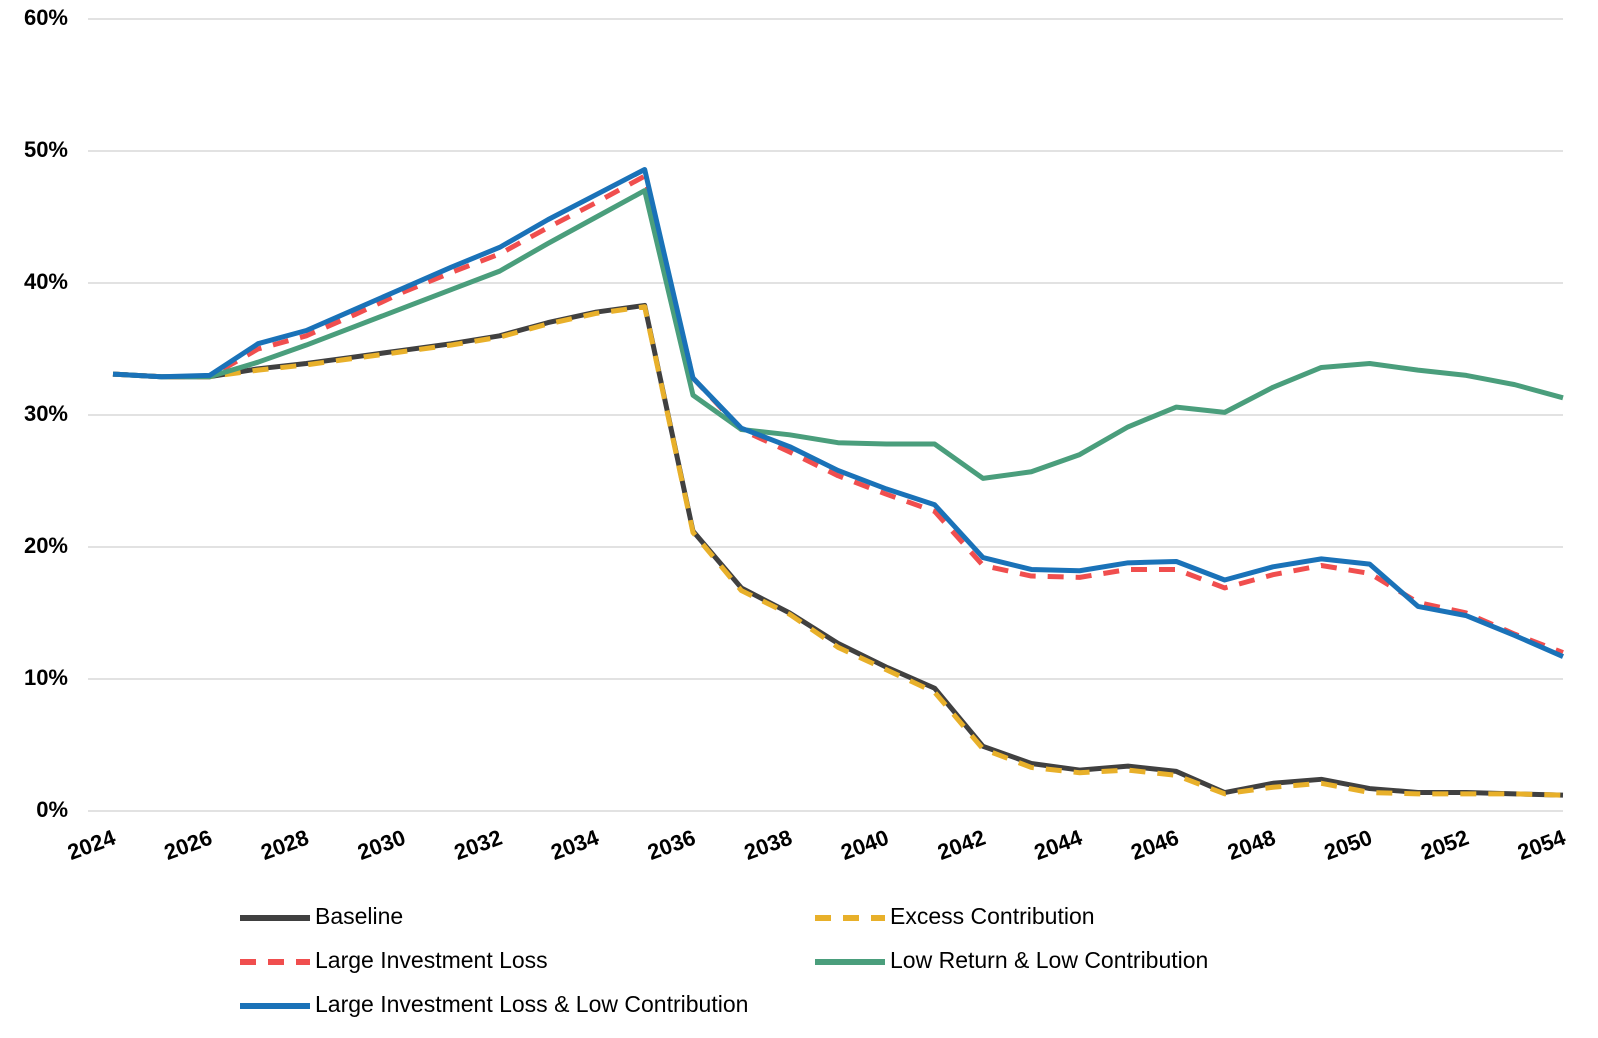 Image resolution: width=1598 pixels, height=1038 pixels. I want to click on legend-label: Baseline, so click(359, 916).